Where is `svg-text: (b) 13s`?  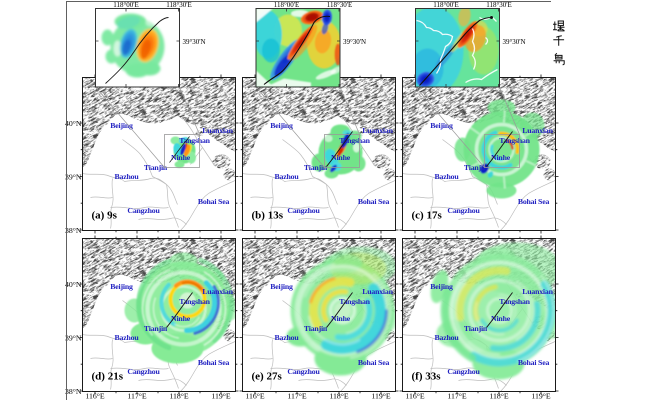
svg-text: (b) 13s is located at coordinates (268, 216).